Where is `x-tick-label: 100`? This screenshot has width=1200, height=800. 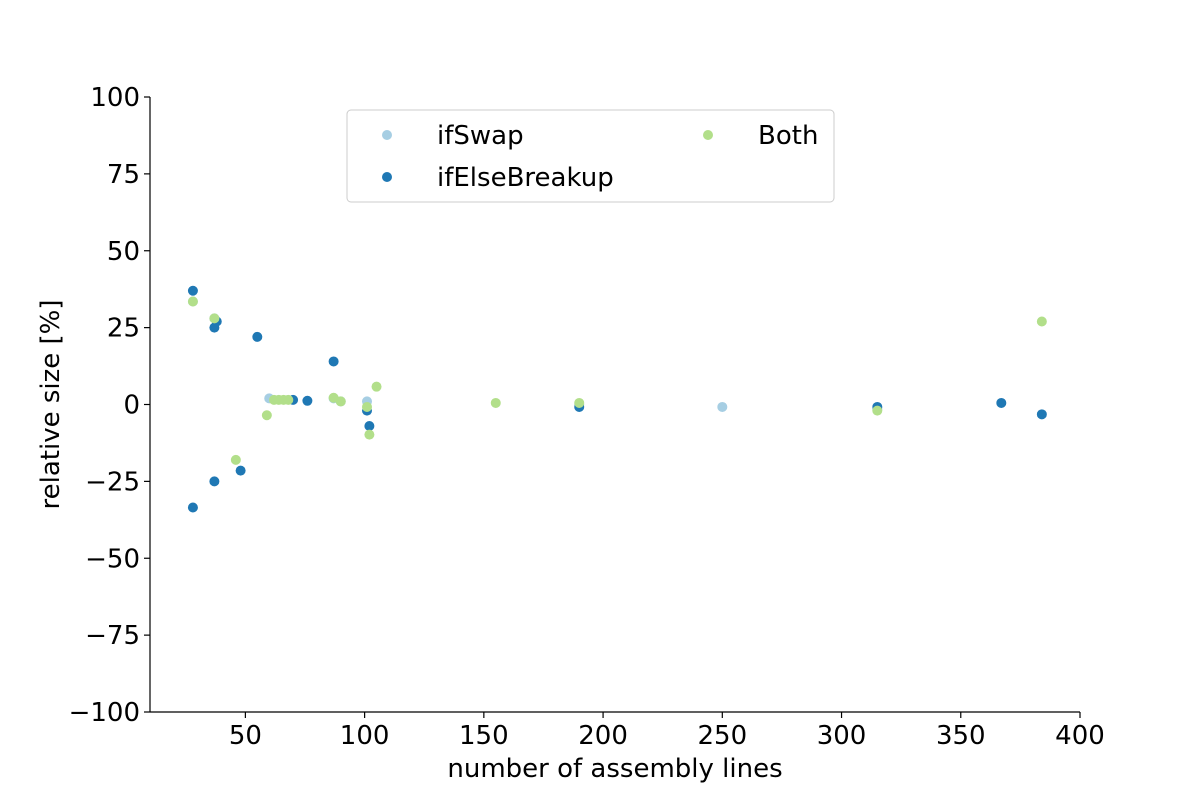
x-tick-label: 100 is located at coordinates (365, 736).